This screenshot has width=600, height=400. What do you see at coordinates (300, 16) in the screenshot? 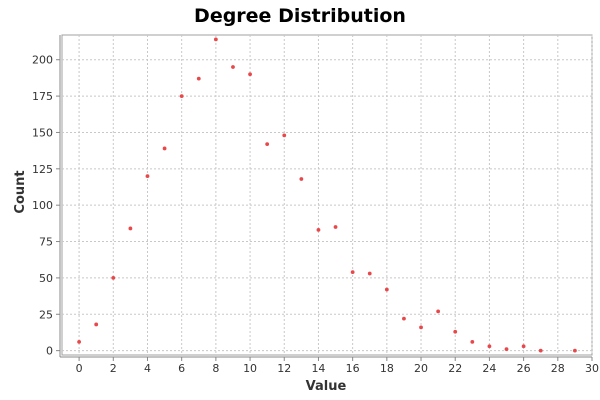
I see `chart-title: Degree Distribution` at bounding box center [300, 16].